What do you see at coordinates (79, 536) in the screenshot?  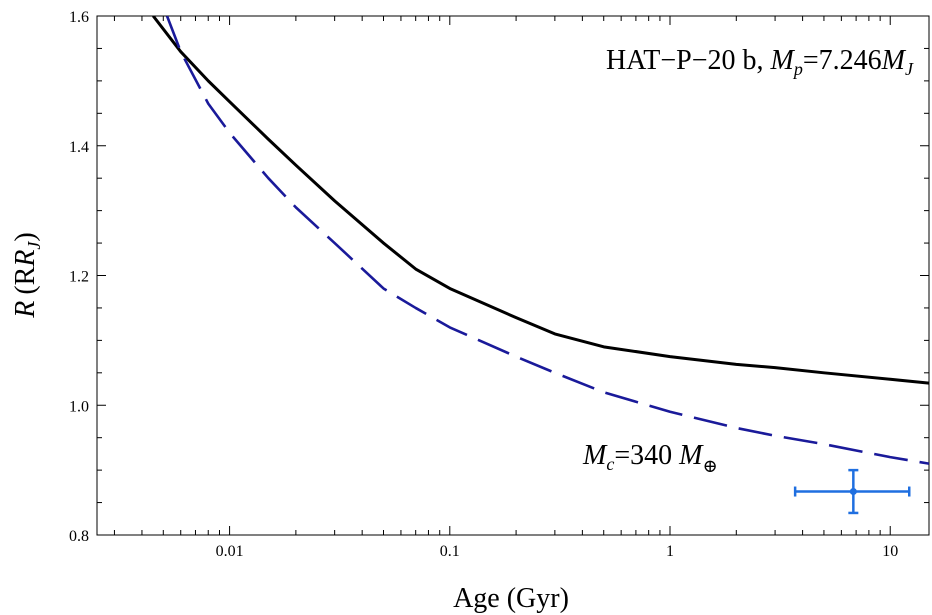 I see `y-tick-label: 0.8` at bounding box center [79, 536].